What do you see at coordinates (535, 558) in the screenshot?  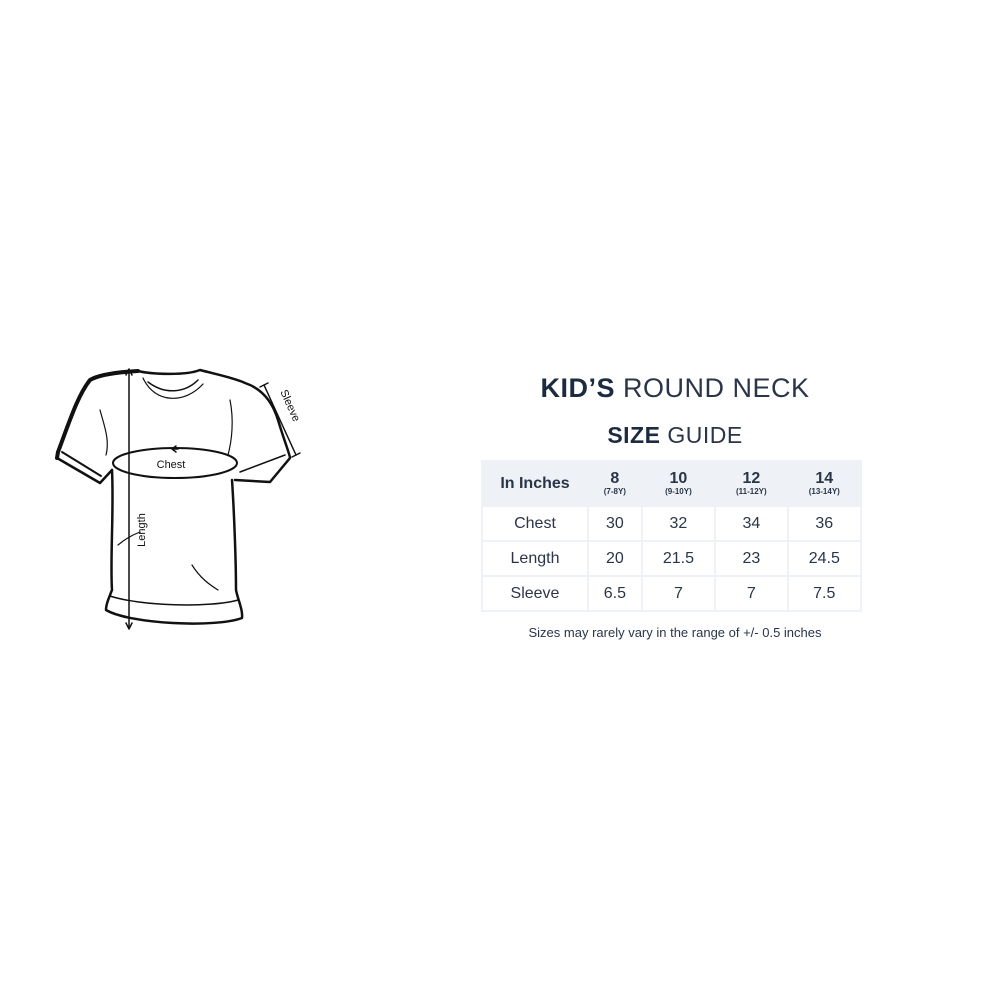 I see `row-label: Length` at bounding box center [535, 558].